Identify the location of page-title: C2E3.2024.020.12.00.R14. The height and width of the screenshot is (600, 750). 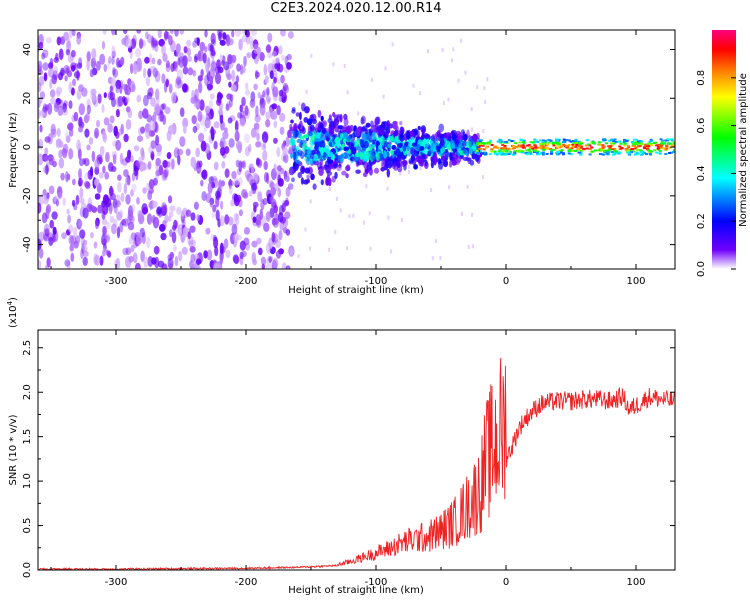
(356, 8).